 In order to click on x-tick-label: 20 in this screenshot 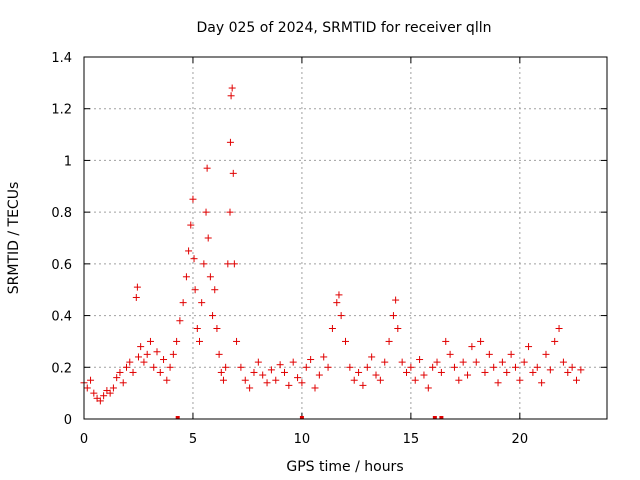, I will do `click(520, 439)`.